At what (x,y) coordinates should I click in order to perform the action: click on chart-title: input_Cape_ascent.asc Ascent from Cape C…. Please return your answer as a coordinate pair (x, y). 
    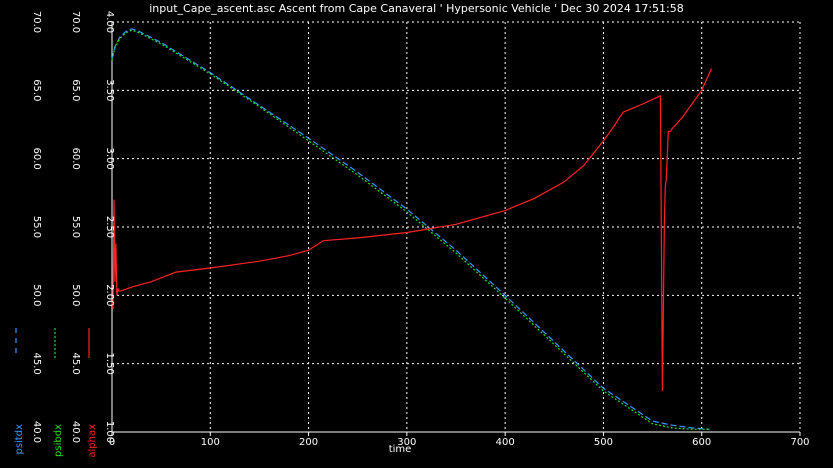
    Looking at the image, I should click on (416, 8).